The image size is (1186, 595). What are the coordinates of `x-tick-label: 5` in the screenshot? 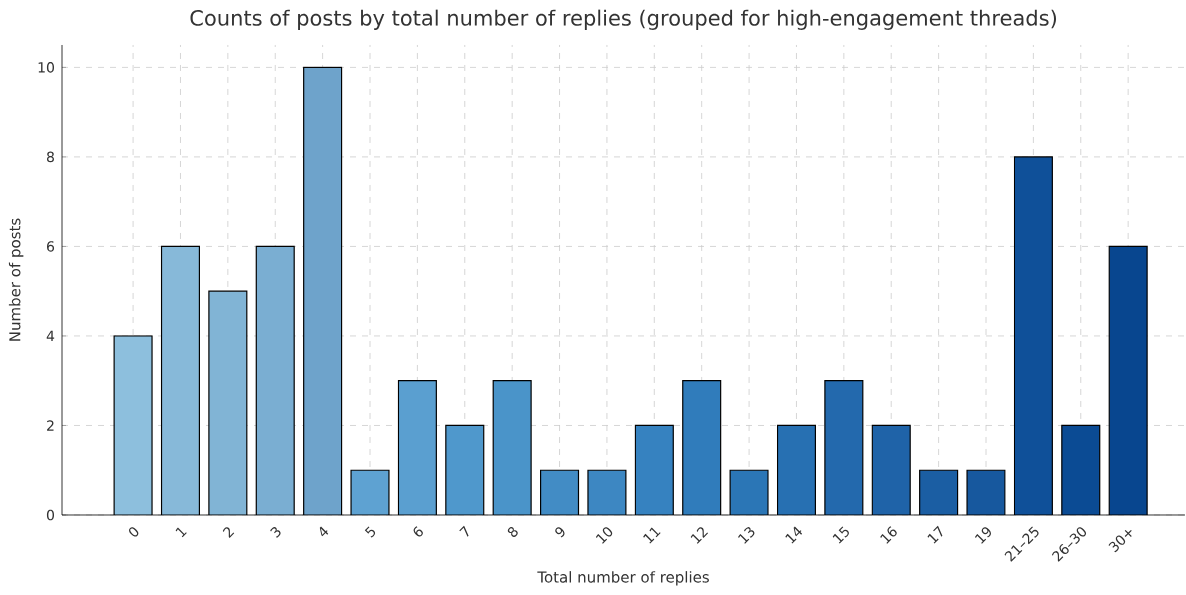 It's located at (370, 532).